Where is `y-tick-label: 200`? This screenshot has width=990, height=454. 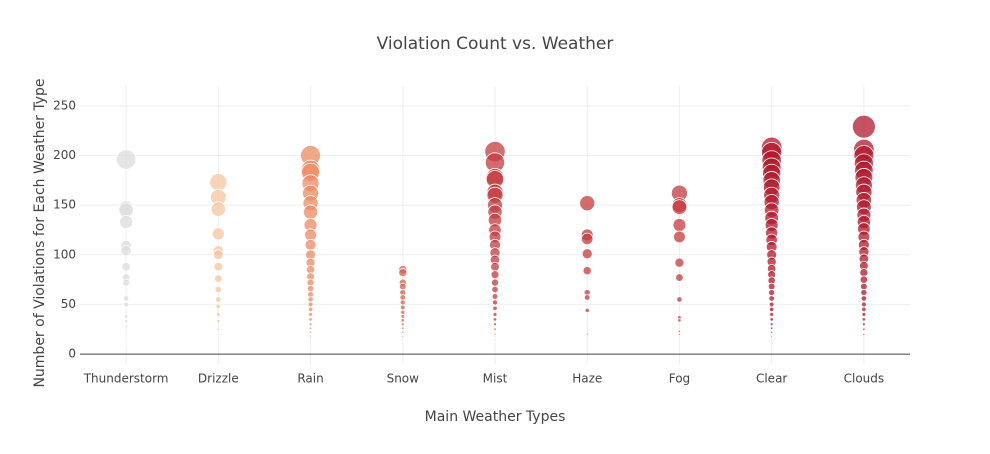 y-tick-label: 200 is located at coordinates (64, 155).